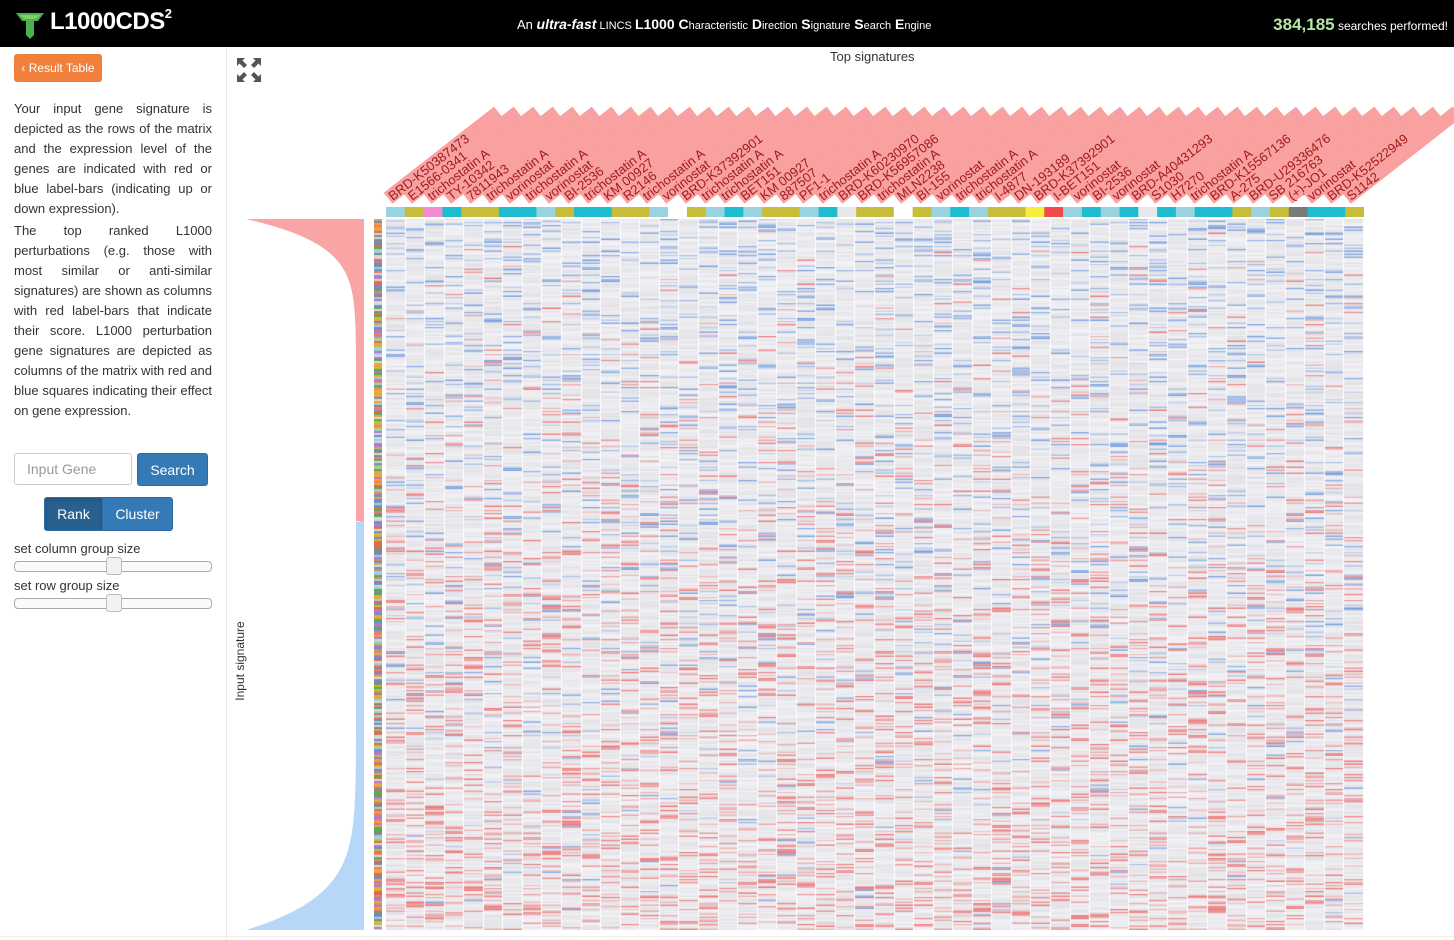 The width and height of the screenshot is (1454, 940). I want to click on svg-text: (+)-JQ1, so click(1307, 183).